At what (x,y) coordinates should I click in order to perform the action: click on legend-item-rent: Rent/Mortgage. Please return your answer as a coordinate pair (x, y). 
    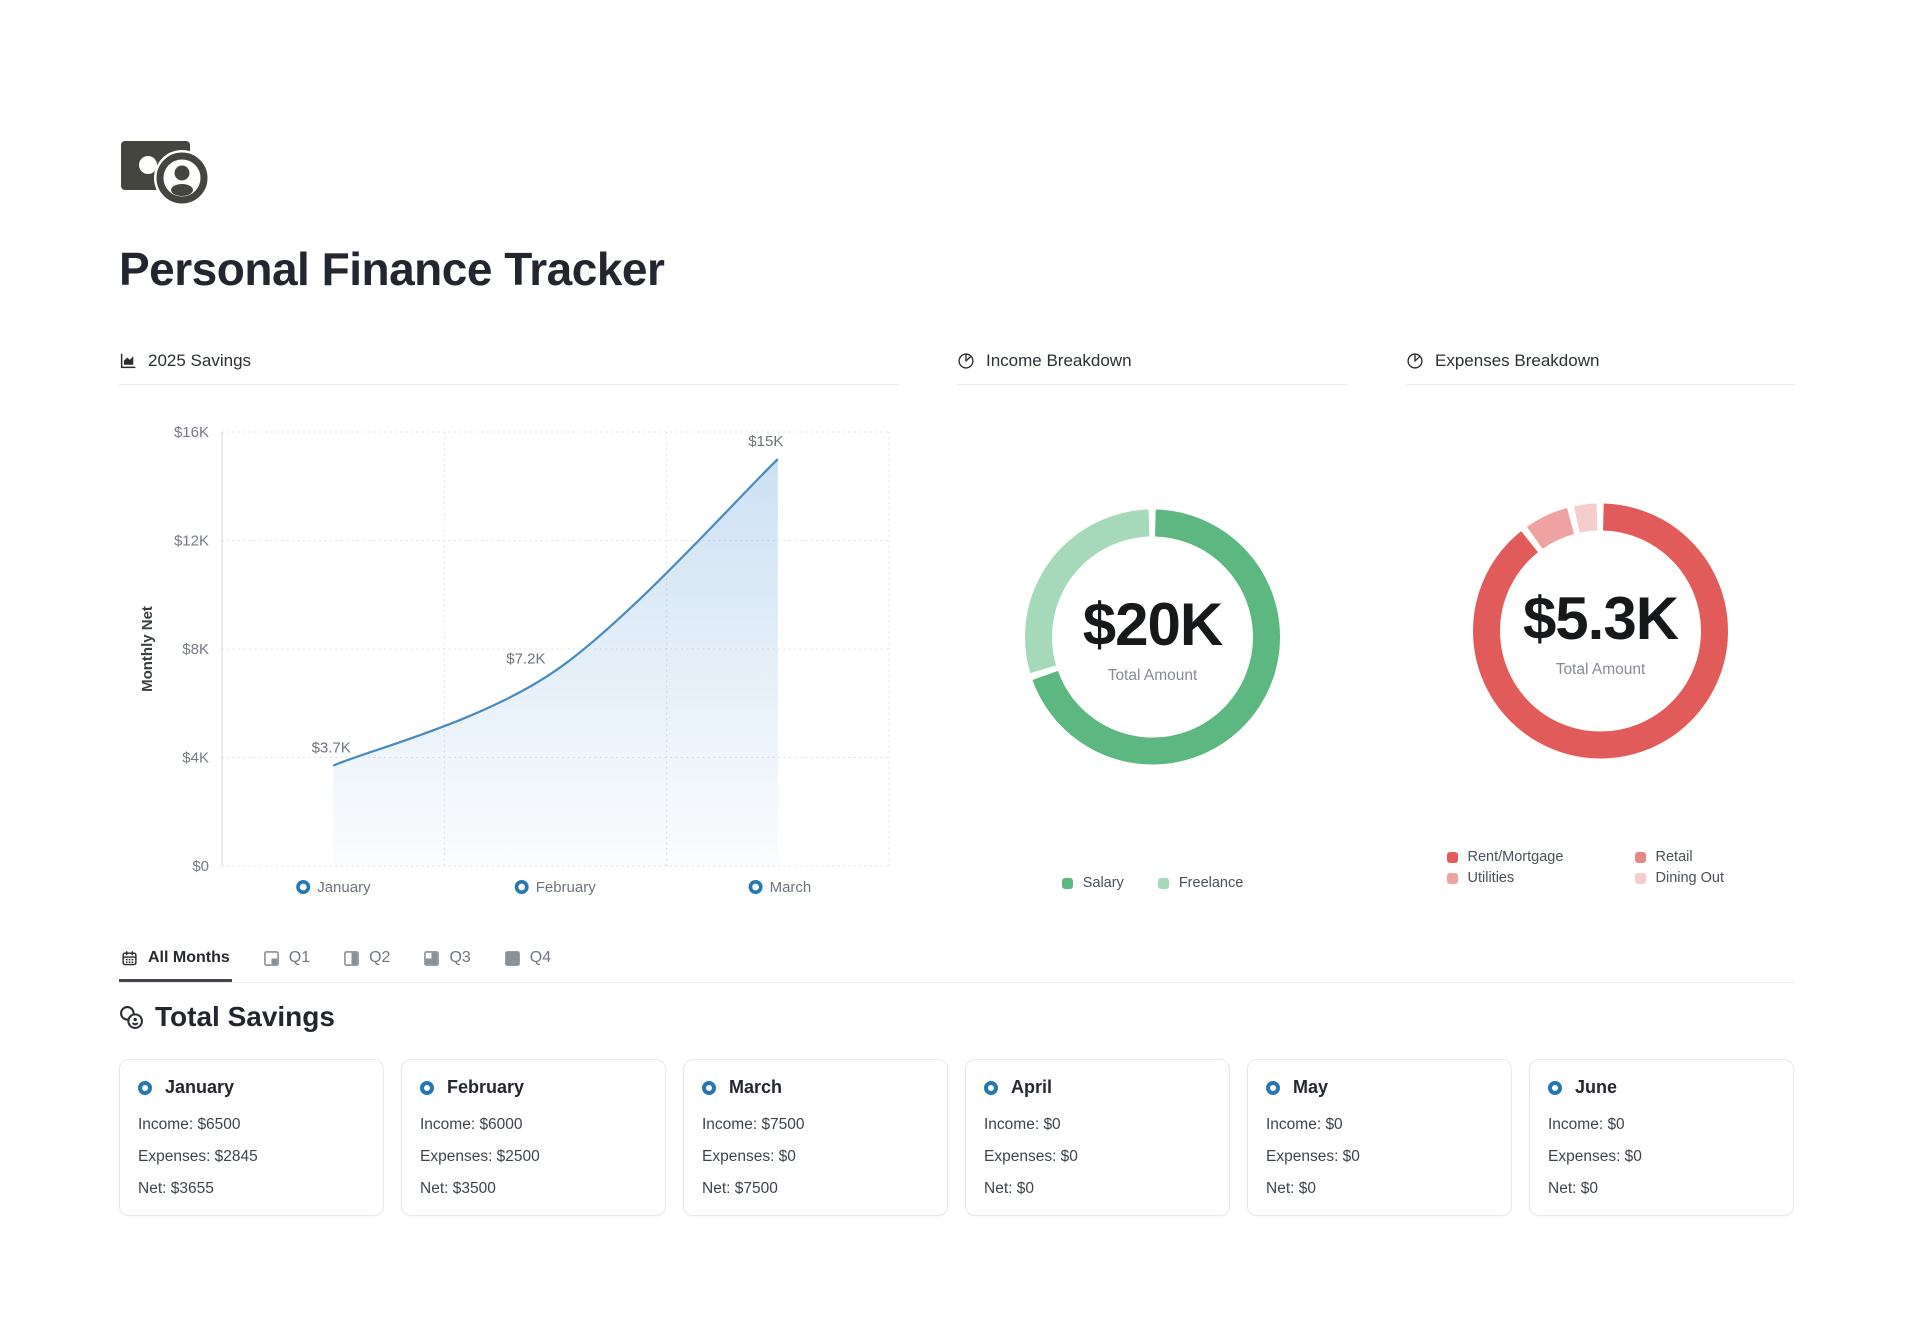
    Looking at the image, I should click on (1526, 857).